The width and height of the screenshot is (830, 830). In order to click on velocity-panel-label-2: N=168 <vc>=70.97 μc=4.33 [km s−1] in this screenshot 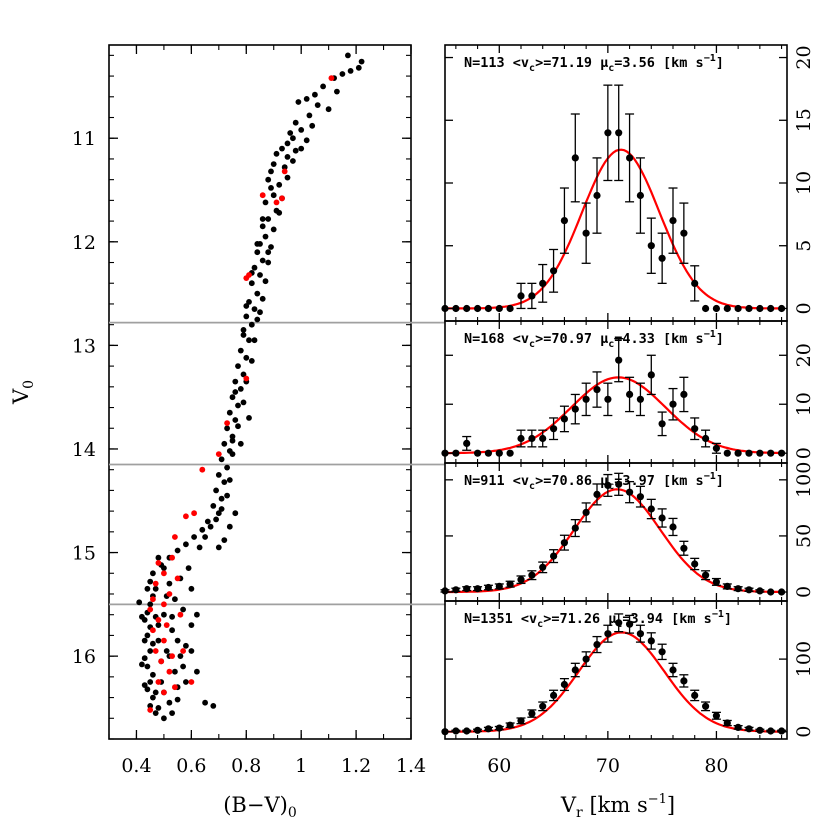, I will do `click(594, 339)`.